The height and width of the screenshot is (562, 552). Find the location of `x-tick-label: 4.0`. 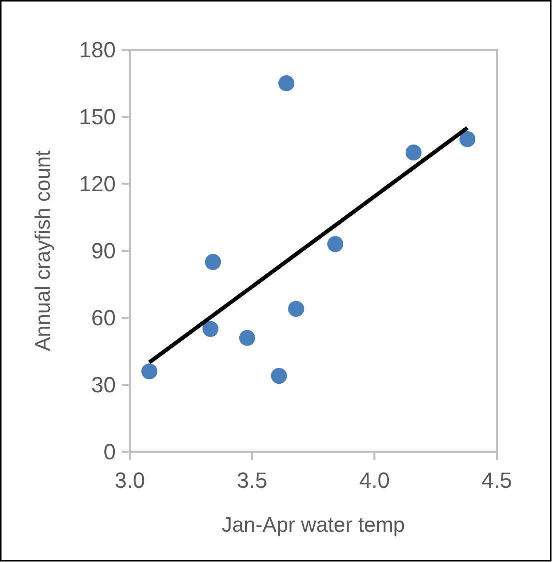

x-tick-label: 4.0 is located at coordinates (374, 480).